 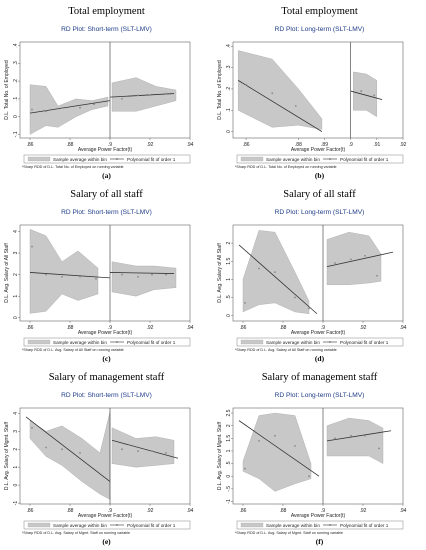 I want to click on section-title: Salary of all staff, so click(x=106, y=194).